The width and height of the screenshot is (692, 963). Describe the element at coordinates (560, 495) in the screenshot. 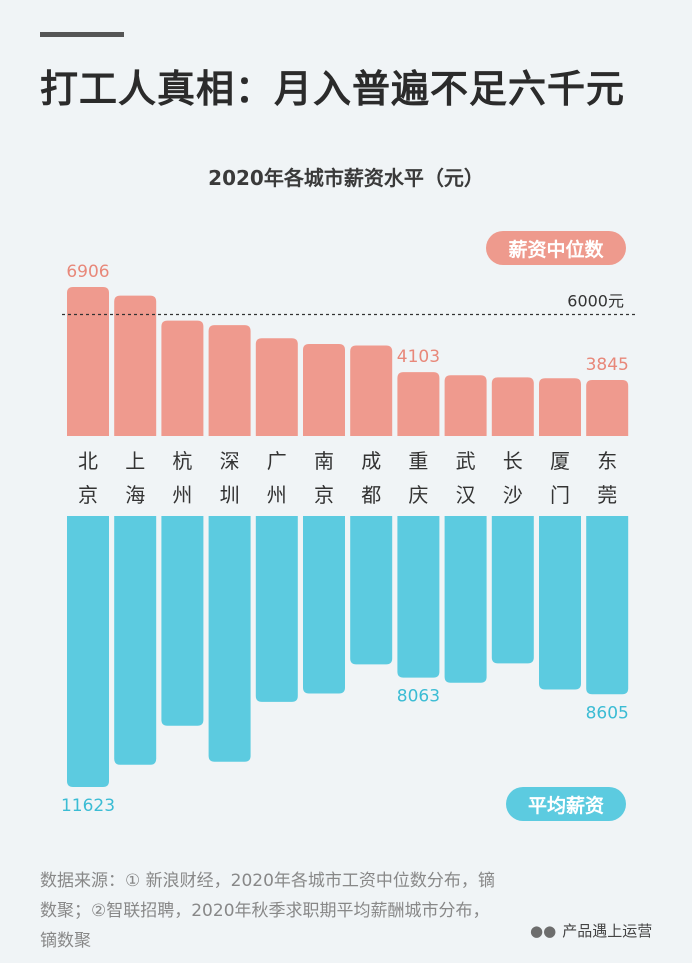

I see `category-label: 门` at that location.